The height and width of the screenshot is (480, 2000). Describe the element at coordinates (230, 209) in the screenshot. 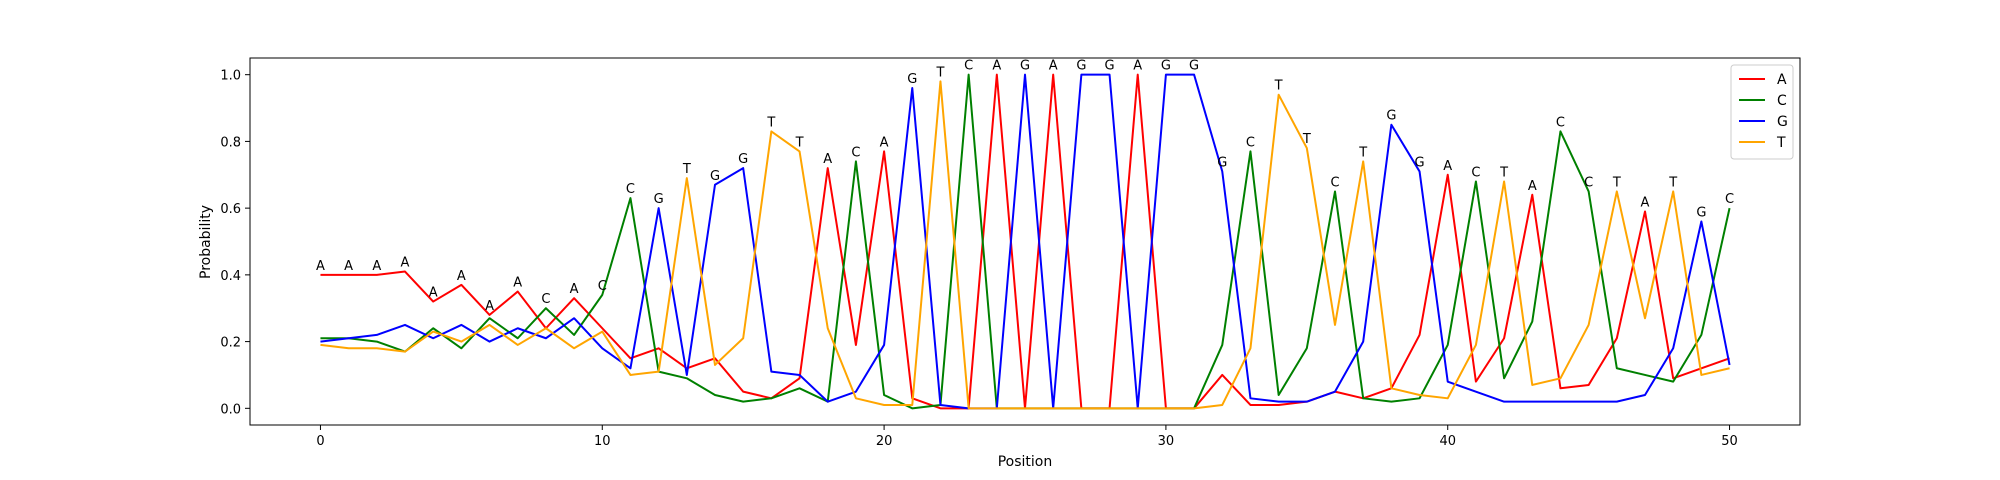

I see `y-tick-label: 0.6` at that location.